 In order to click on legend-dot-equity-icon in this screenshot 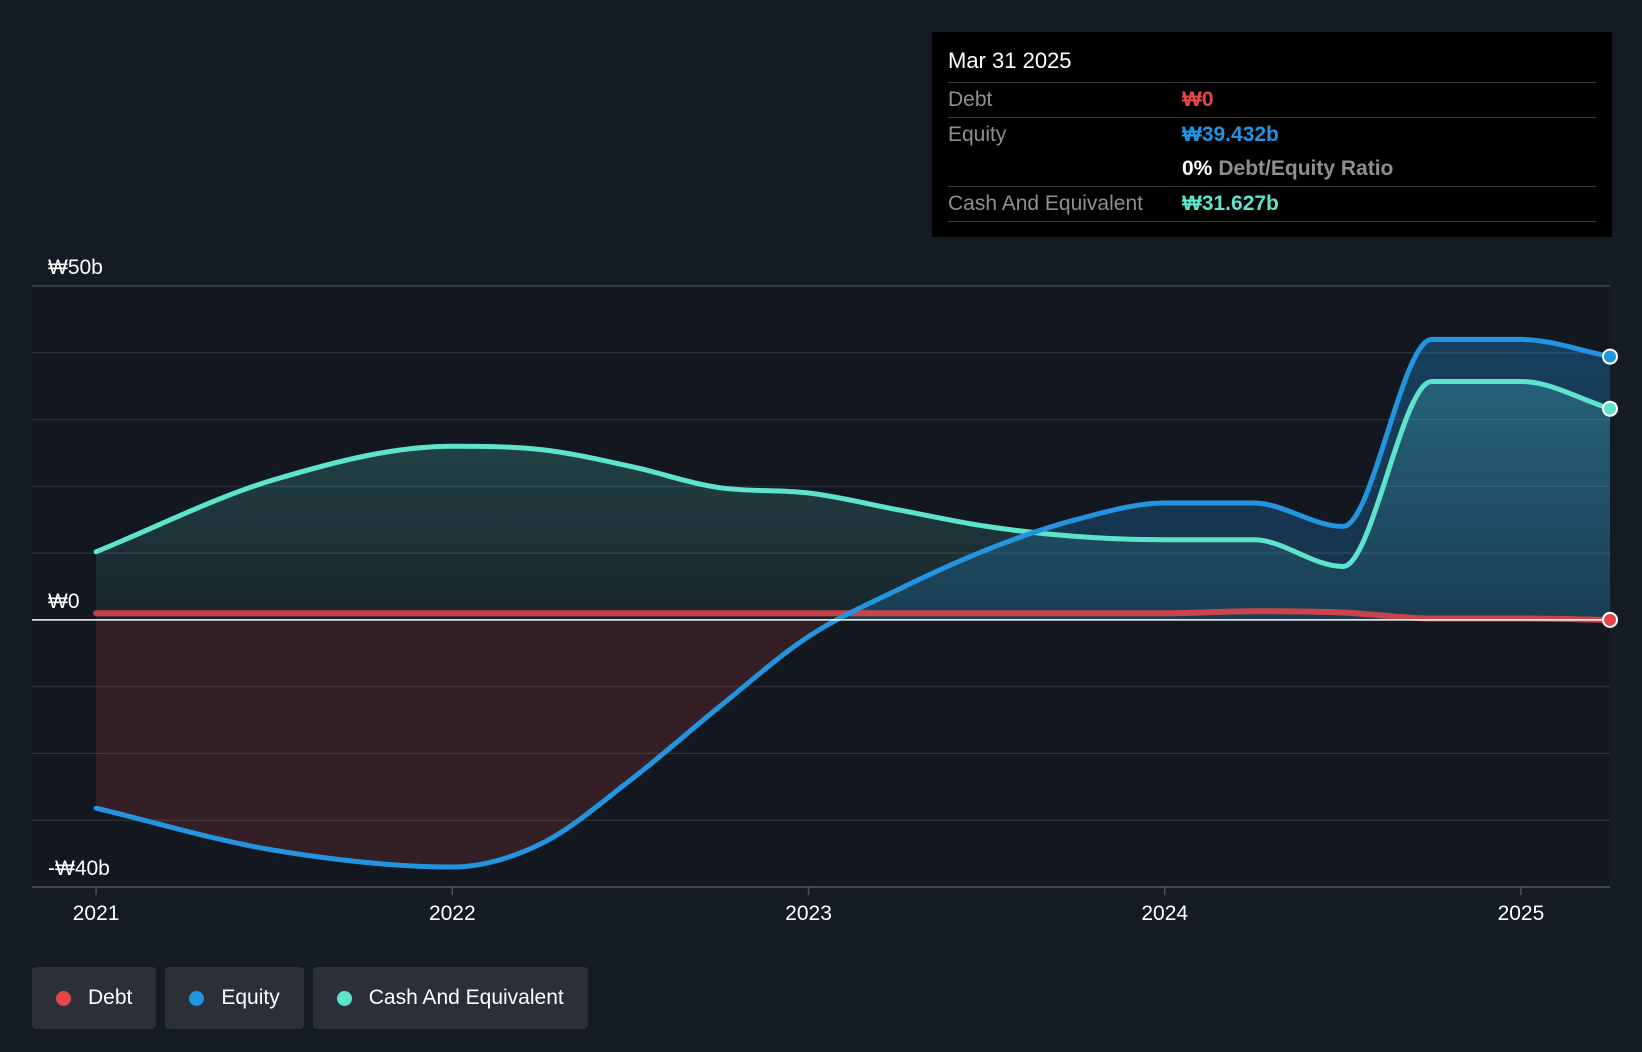, I will do `click(197, 998)`.